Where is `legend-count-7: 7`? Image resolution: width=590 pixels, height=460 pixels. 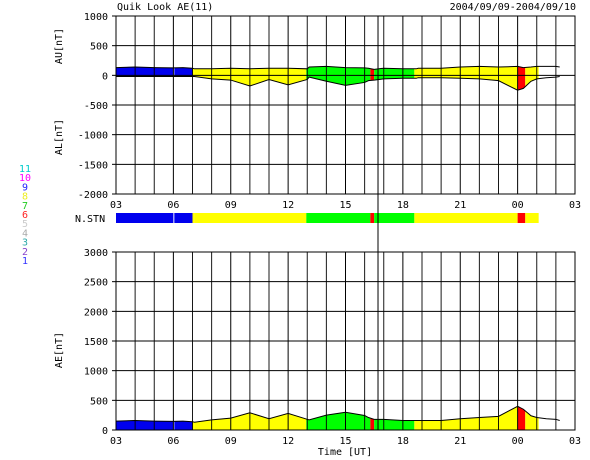
legend-count-7: 7 is located at coordinates (25, 206).